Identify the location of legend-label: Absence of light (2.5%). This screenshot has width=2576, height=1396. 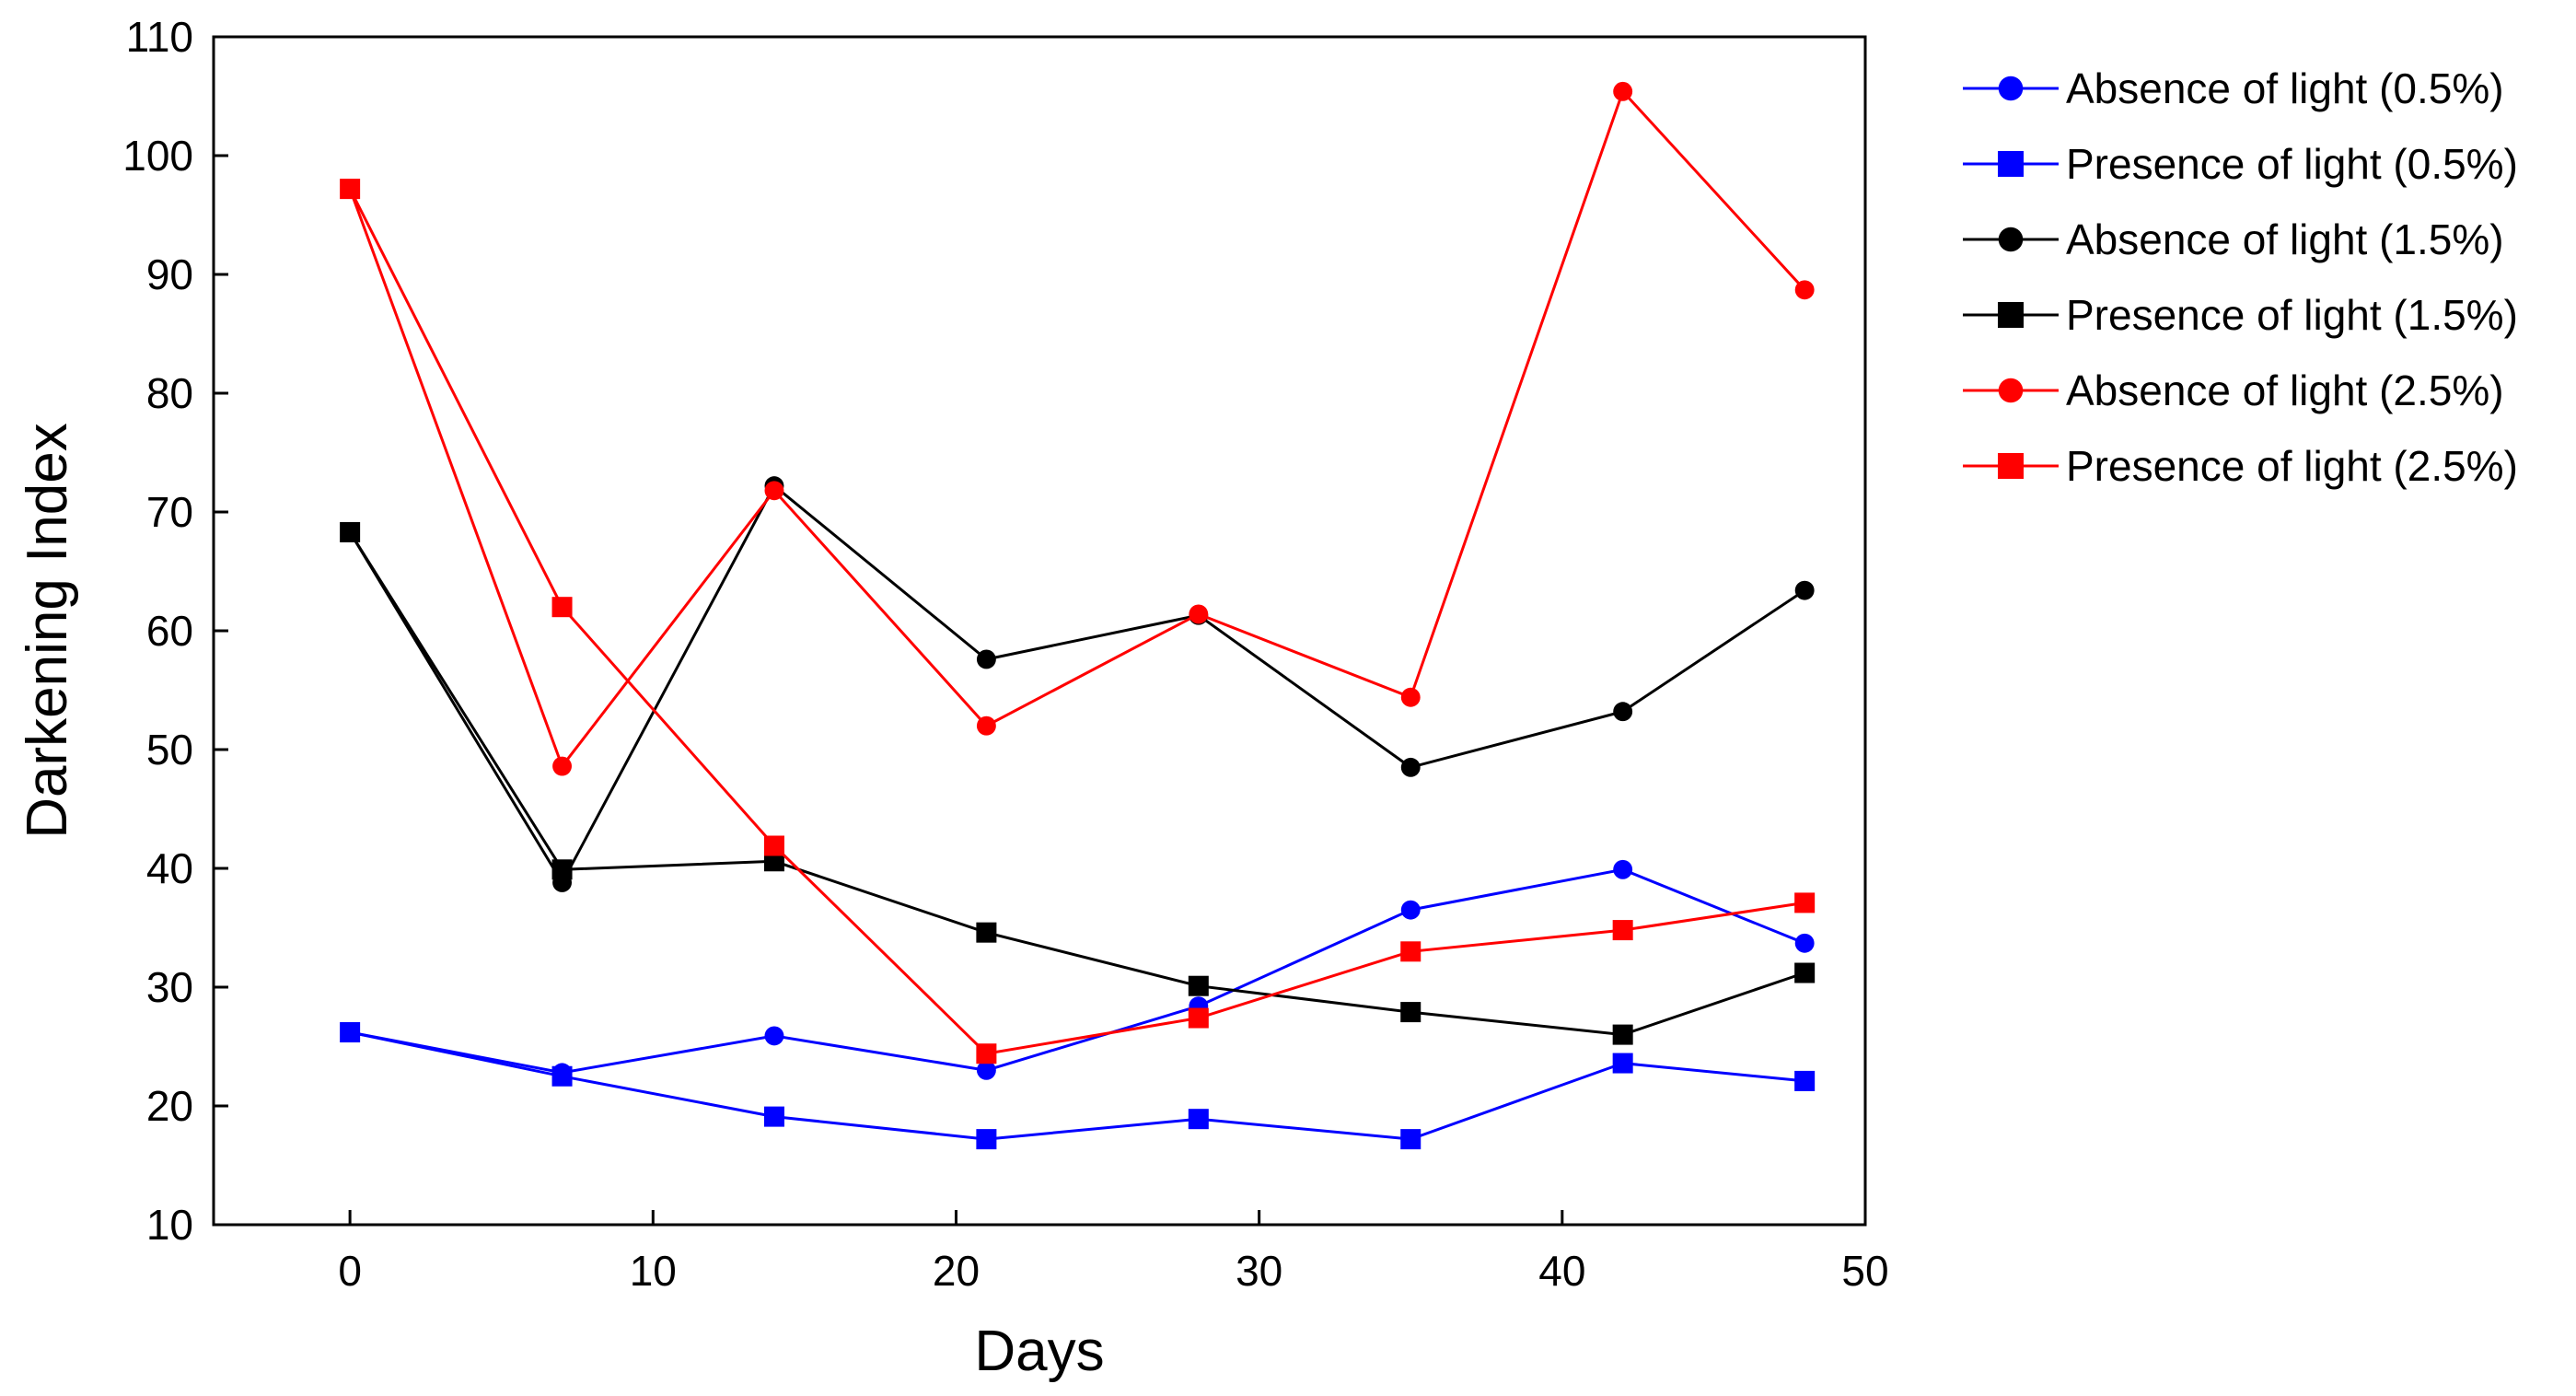
(2285, 390).